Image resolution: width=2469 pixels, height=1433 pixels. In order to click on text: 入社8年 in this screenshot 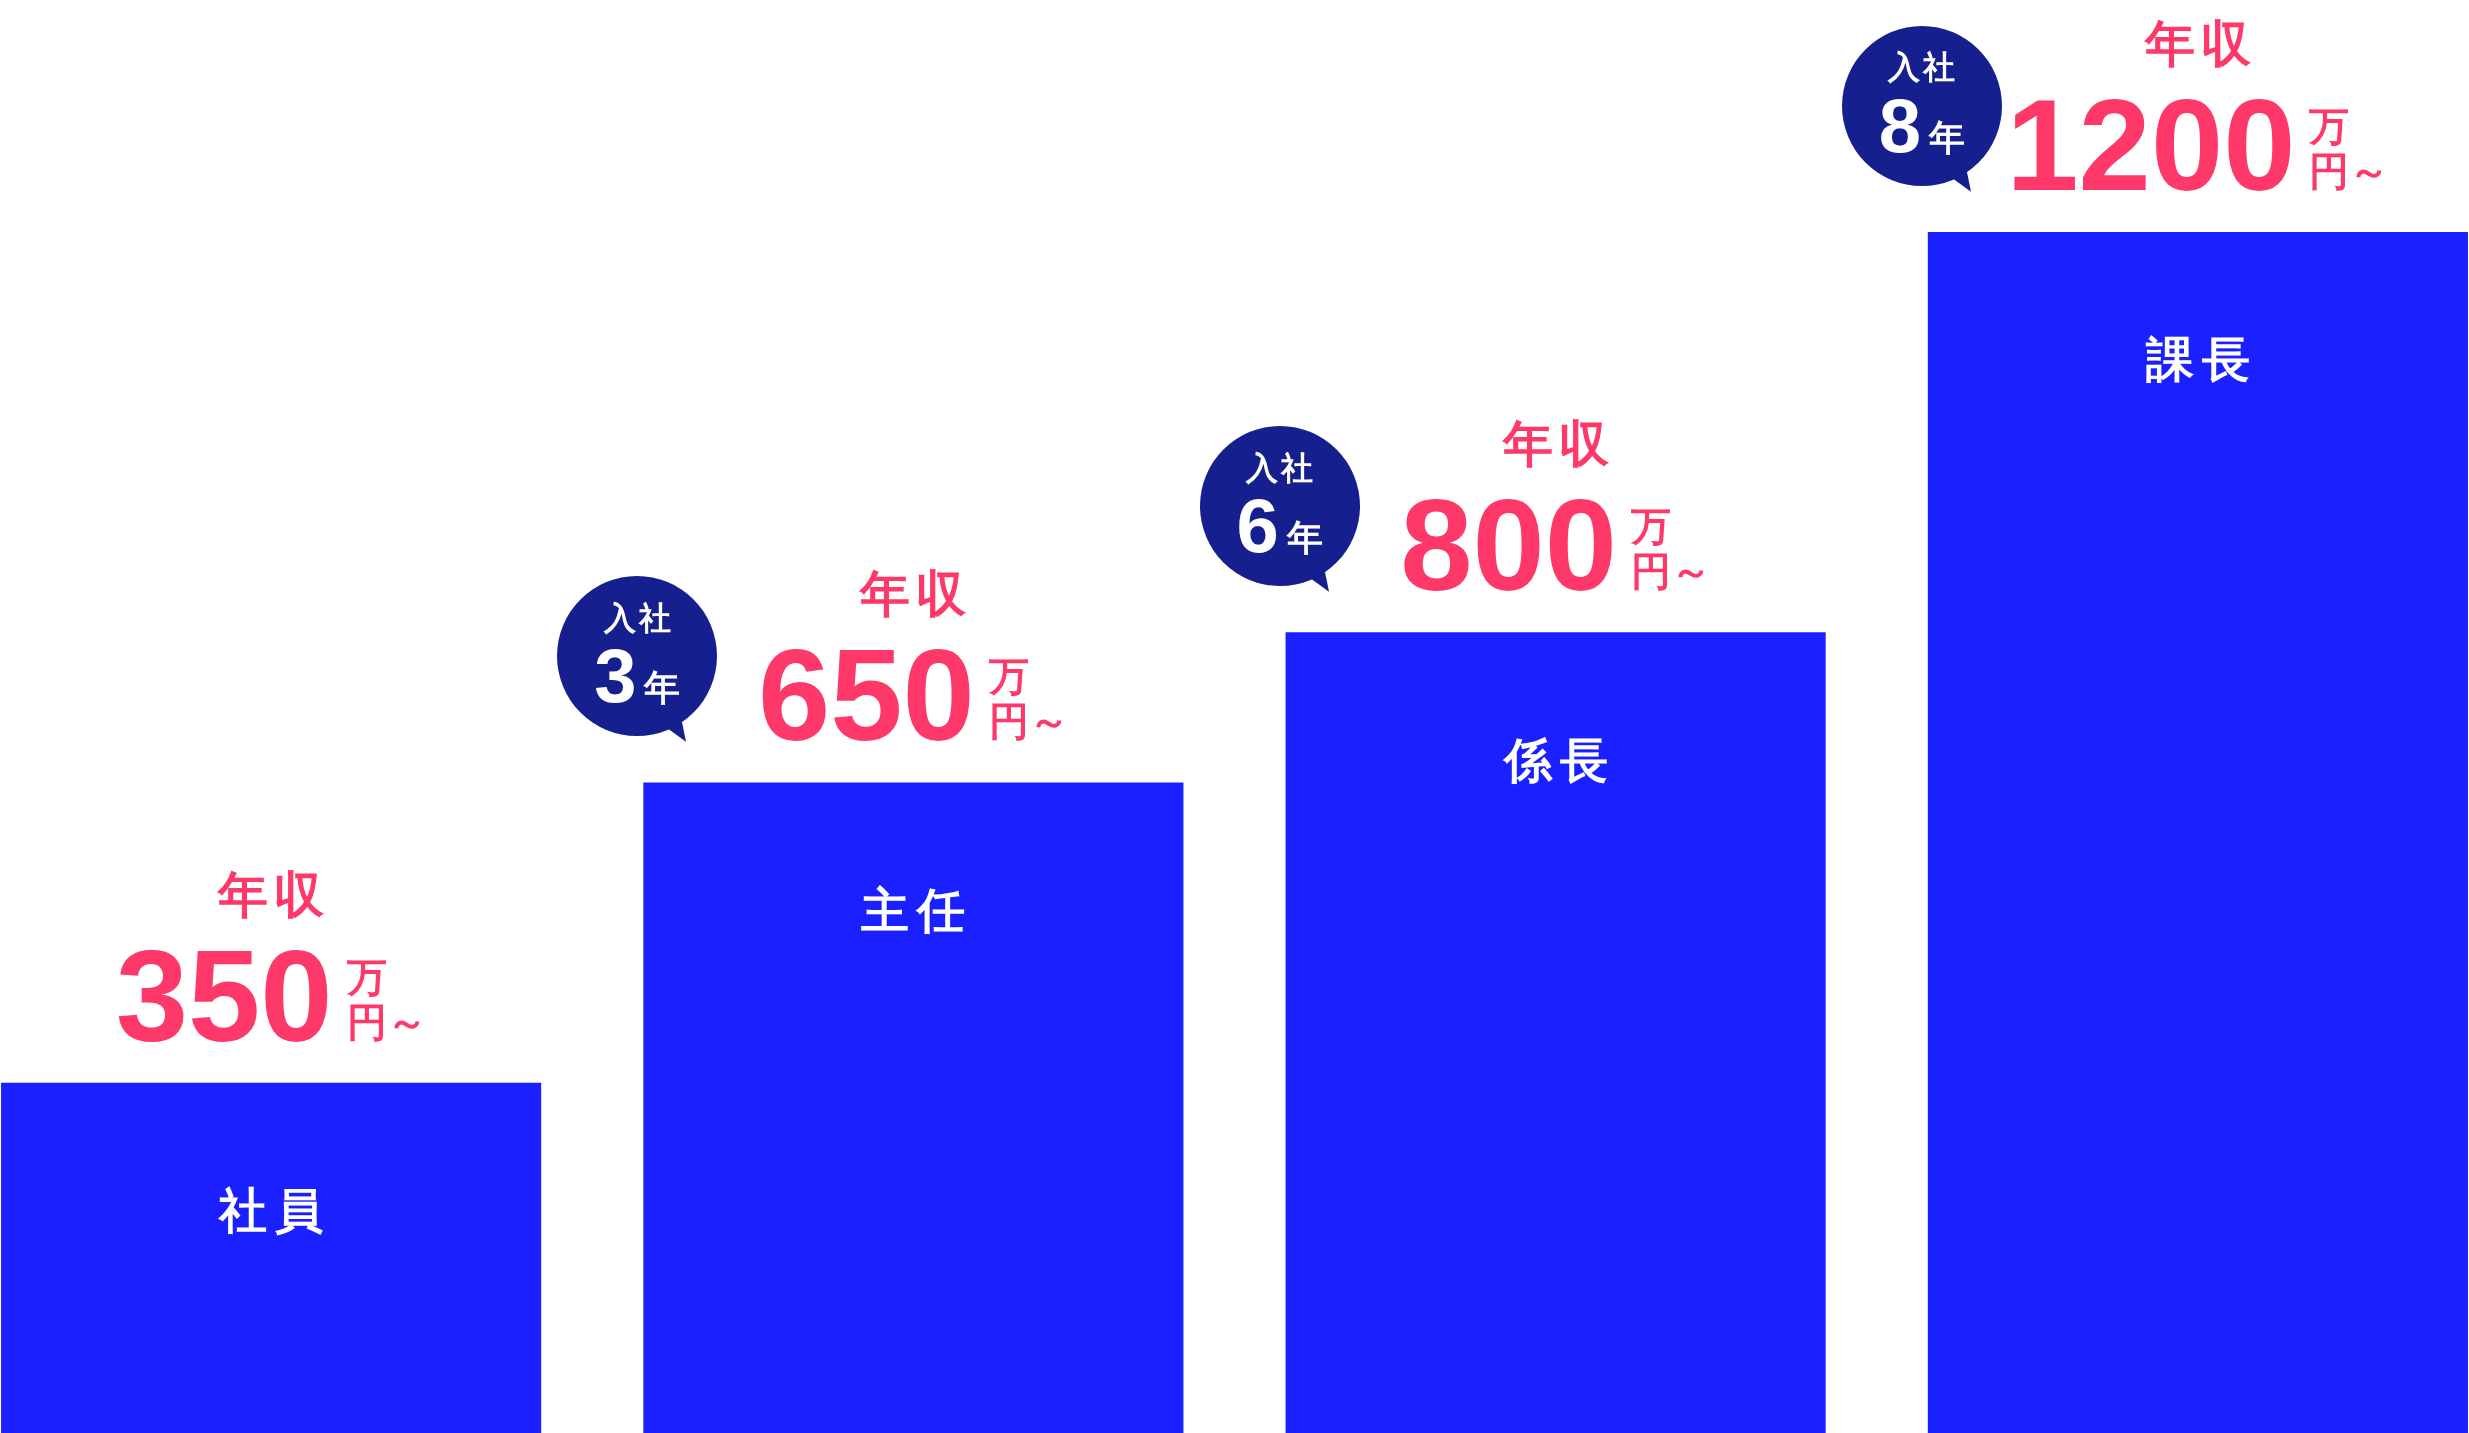, I will do `click(1921, 108)`.